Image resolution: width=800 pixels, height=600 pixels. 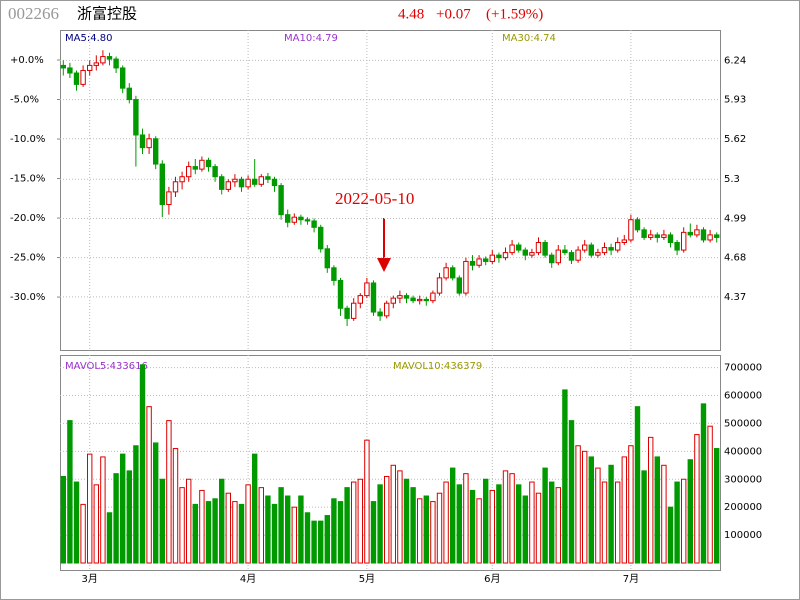 I want to click on pct-tick-label: +0.0%, so click(x=27, y=60).